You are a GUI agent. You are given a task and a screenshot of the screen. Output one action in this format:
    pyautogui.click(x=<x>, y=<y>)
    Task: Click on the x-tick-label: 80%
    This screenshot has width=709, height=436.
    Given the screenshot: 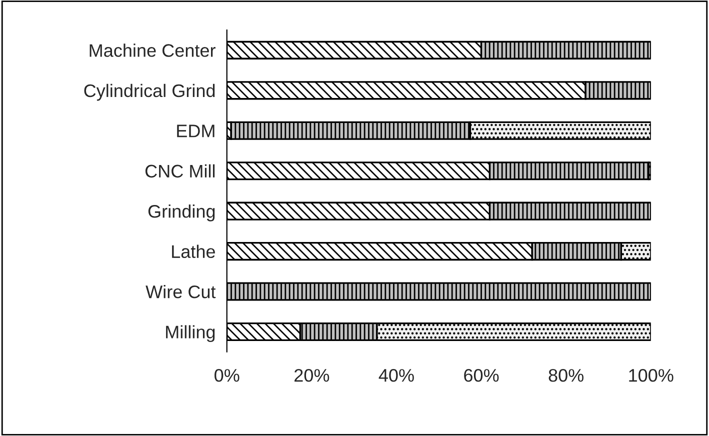 What is the action you would take?
    pyautogui.click(x=566, y=375)
    